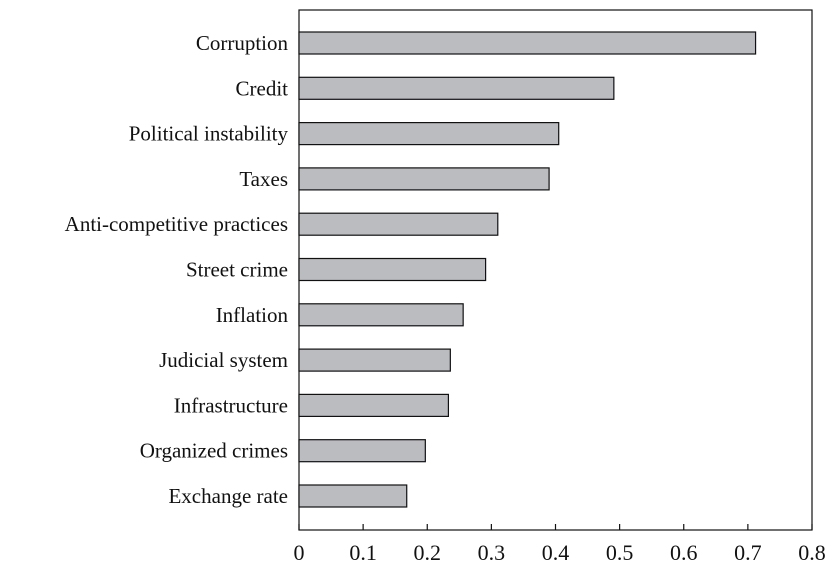 This screenshot has width=829, height=572. I want to click on x-tick-label: 0.8, so click(812, 552).